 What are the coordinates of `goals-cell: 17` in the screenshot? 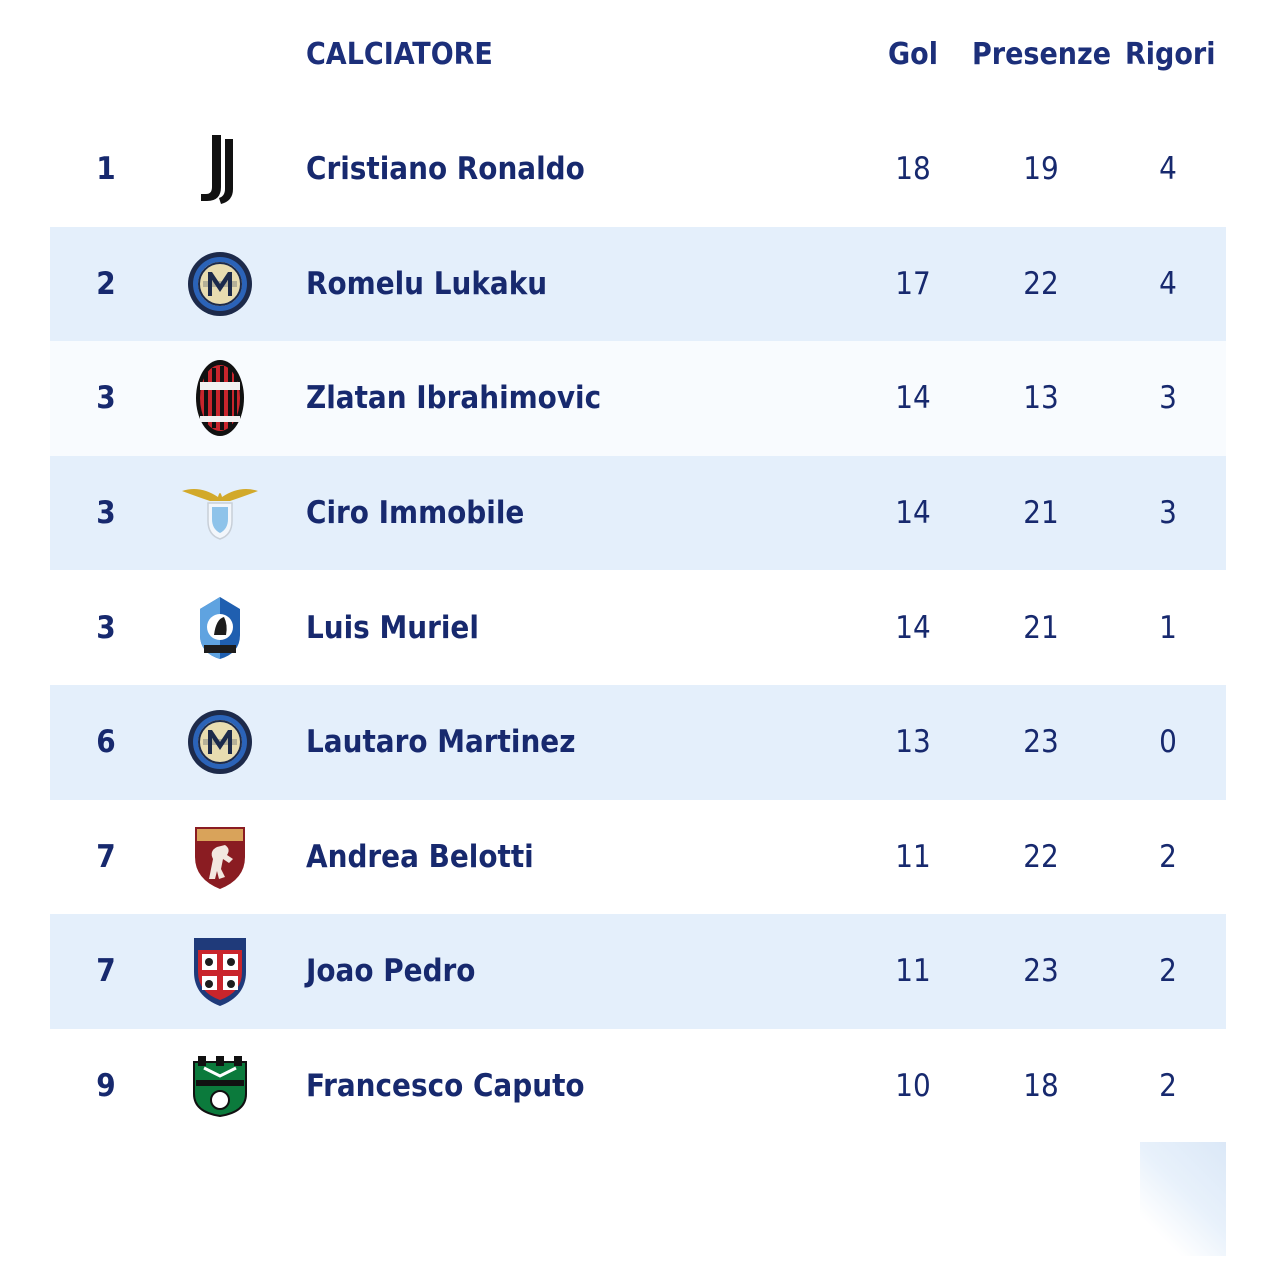 It's located at (913, 283).